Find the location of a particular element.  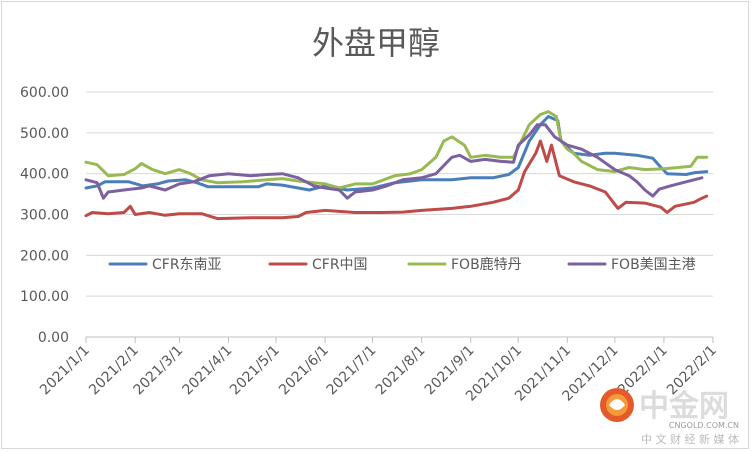

y-axis-labels: 0.00 100.00 200.00 300.00 400.00 500.00 600.00 is located at coordinates (44, 215).